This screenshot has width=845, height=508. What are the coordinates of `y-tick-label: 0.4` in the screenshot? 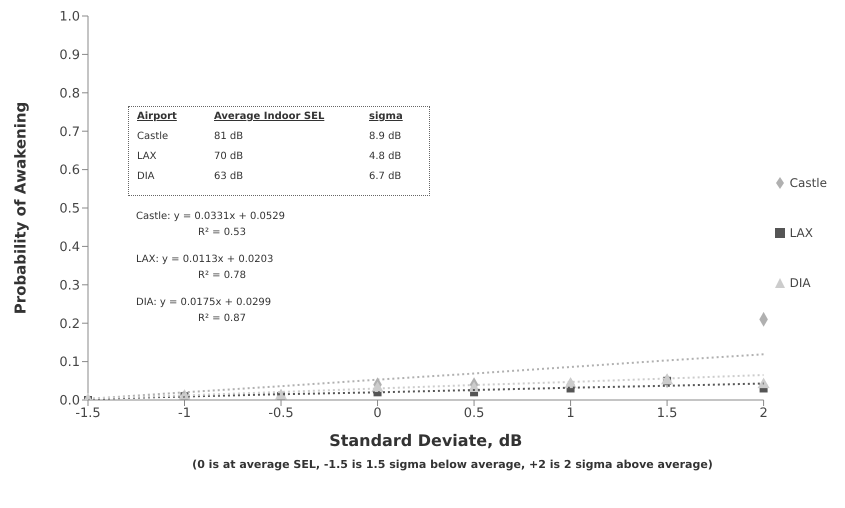 It's located at (69, 248).